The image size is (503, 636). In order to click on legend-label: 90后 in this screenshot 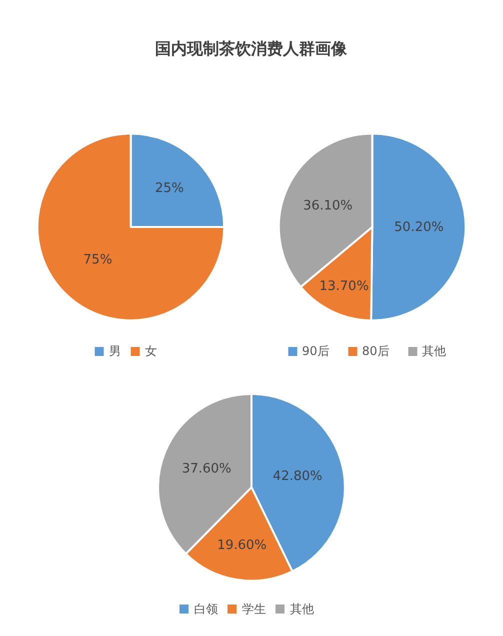, I will do `click(316, 351)`.